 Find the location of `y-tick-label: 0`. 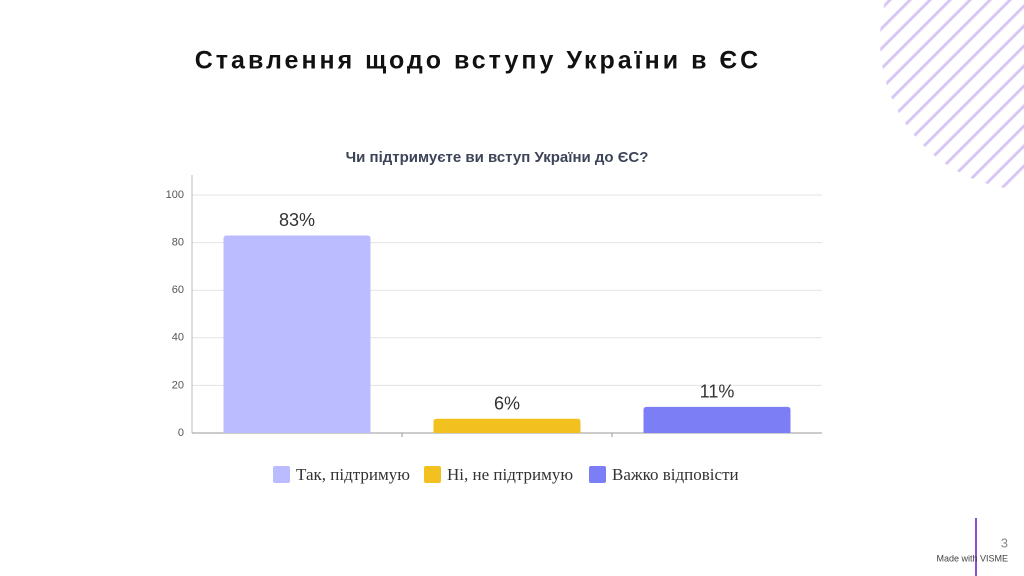

y-tick-label: 0 is located at coordinates (181, 433).